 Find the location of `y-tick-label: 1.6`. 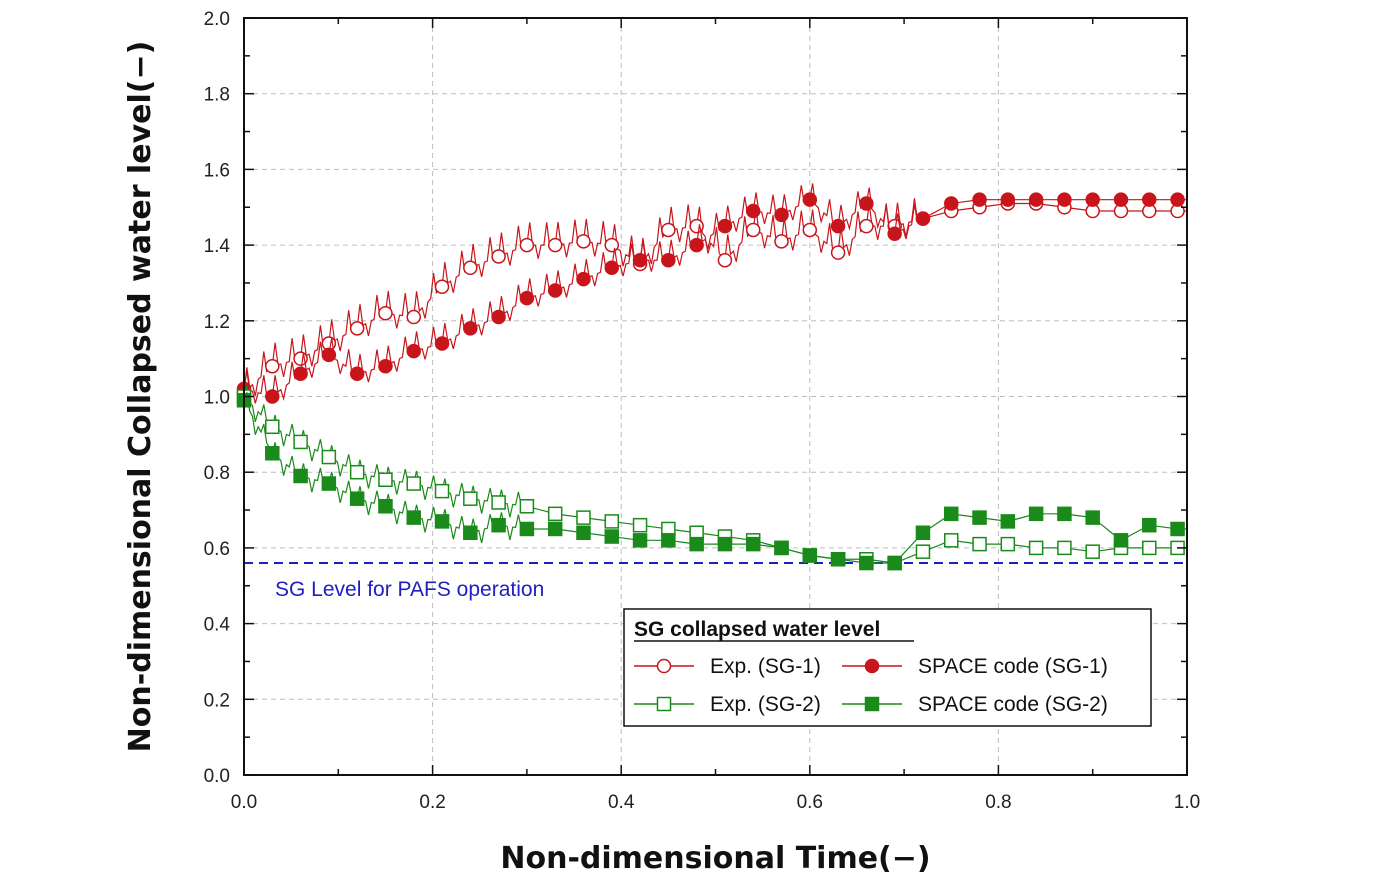

y-tick-label: 1.6 is located at coordinates (217, 170).